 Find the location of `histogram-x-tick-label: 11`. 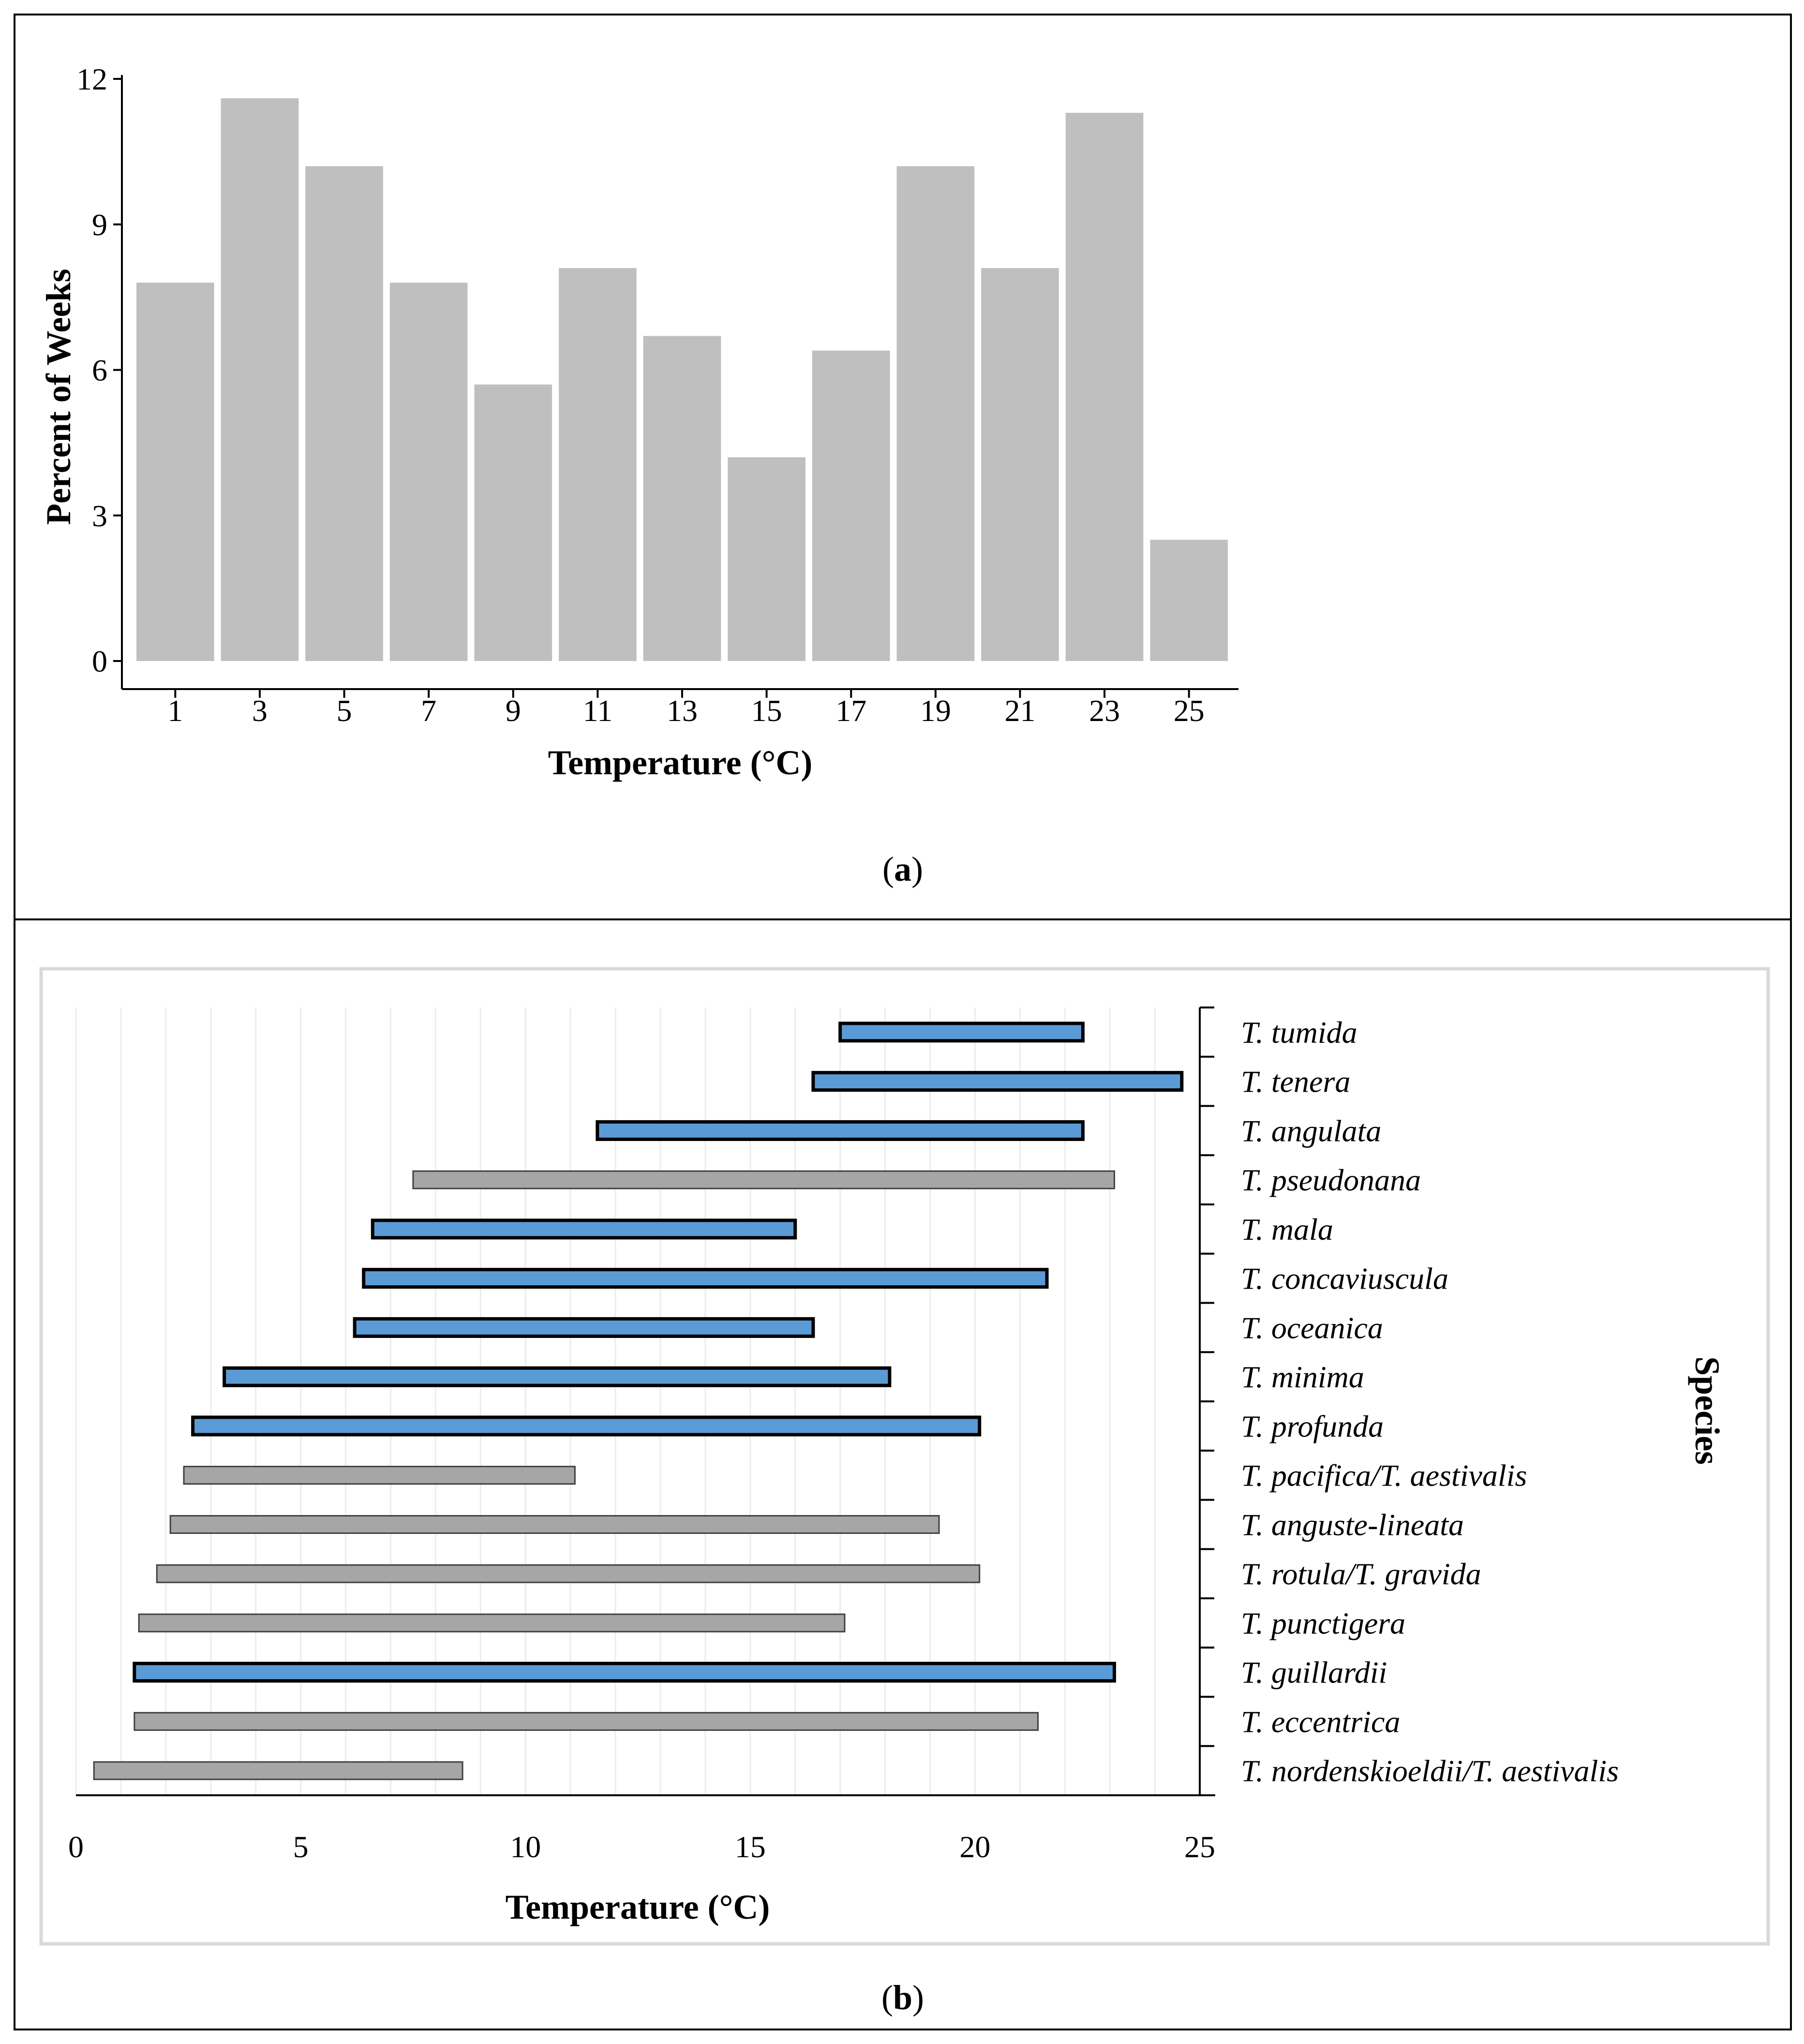

histogram-x-tick-label: 11 is located at coordinates (598, 710).